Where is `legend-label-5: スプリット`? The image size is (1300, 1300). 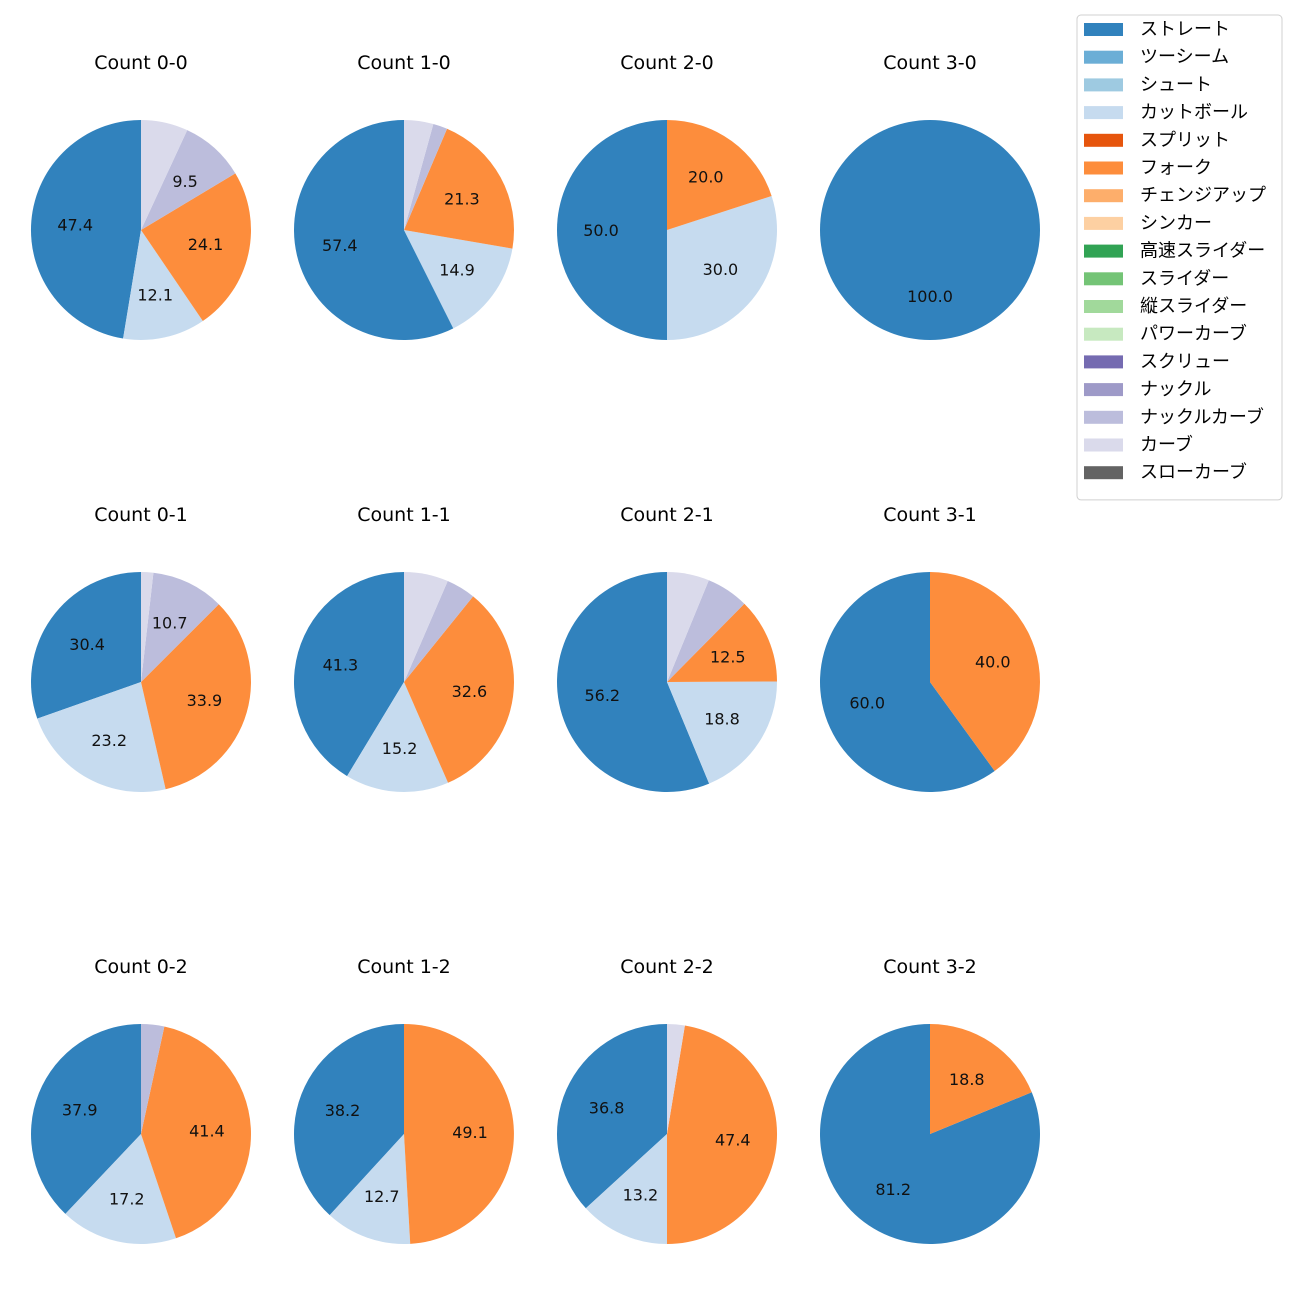
legend-label-5: スプリット is located at coordinates (1185, 140).